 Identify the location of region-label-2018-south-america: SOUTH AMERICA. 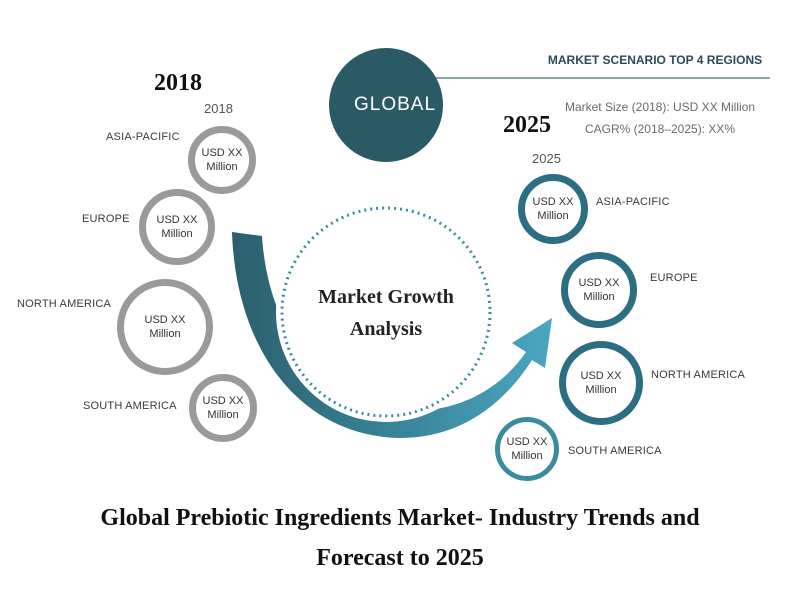
(130, 406).